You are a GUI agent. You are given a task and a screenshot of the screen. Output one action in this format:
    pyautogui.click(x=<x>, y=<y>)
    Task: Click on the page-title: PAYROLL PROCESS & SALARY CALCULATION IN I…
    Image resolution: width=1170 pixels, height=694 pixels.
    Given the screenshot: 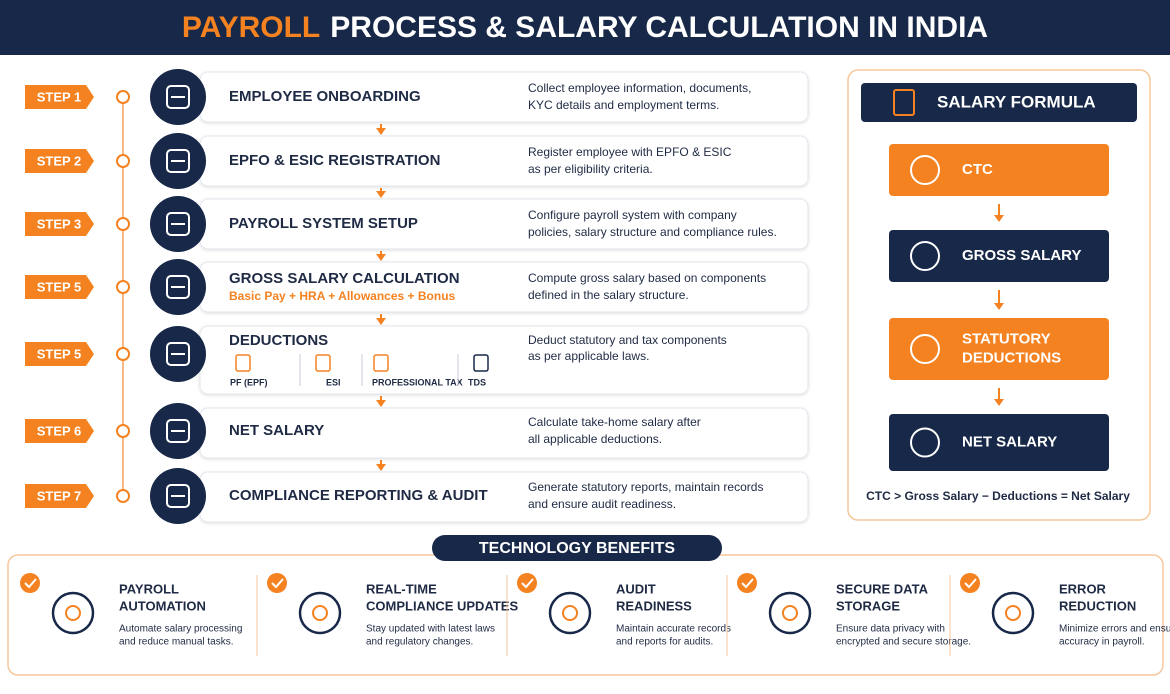 What is the action you would take?
    pyautogui.click(x=585, y=27)
    